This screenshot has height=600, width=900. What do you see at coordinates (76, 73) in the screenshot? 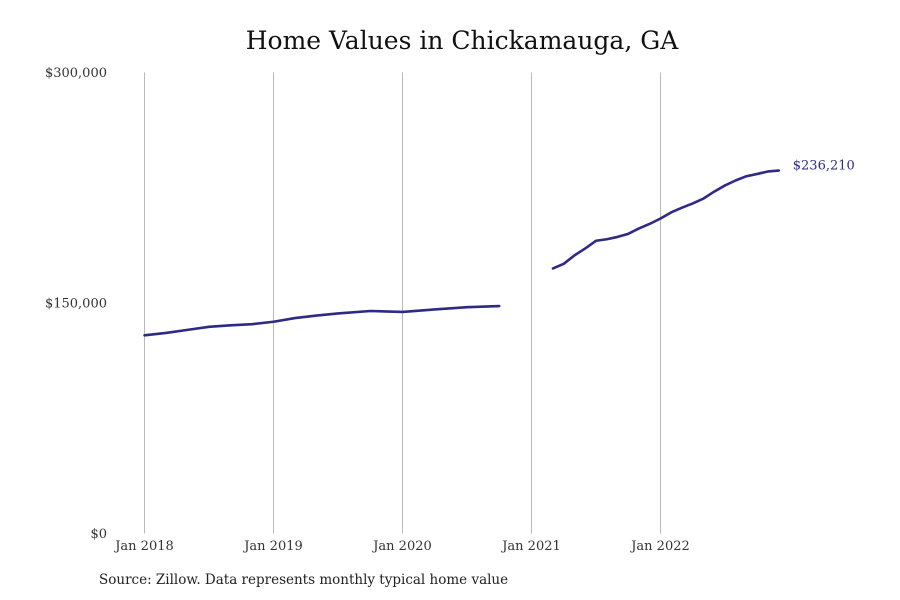
I see `y-tick-label: $300,000` at bounding box center [76, 73].